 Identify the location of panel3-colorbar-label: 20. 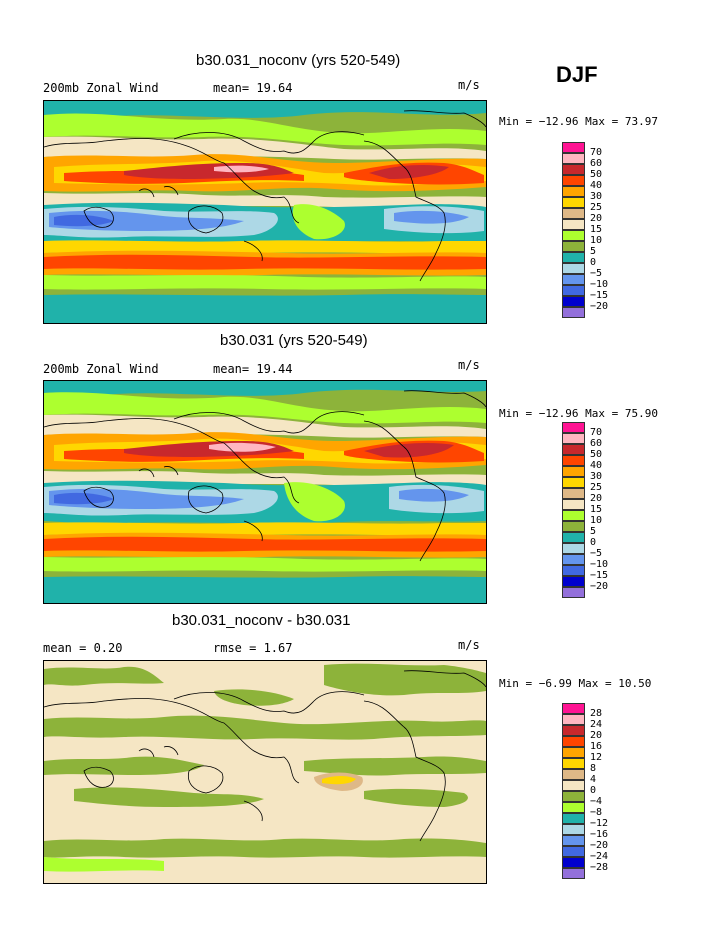
(596, 735).